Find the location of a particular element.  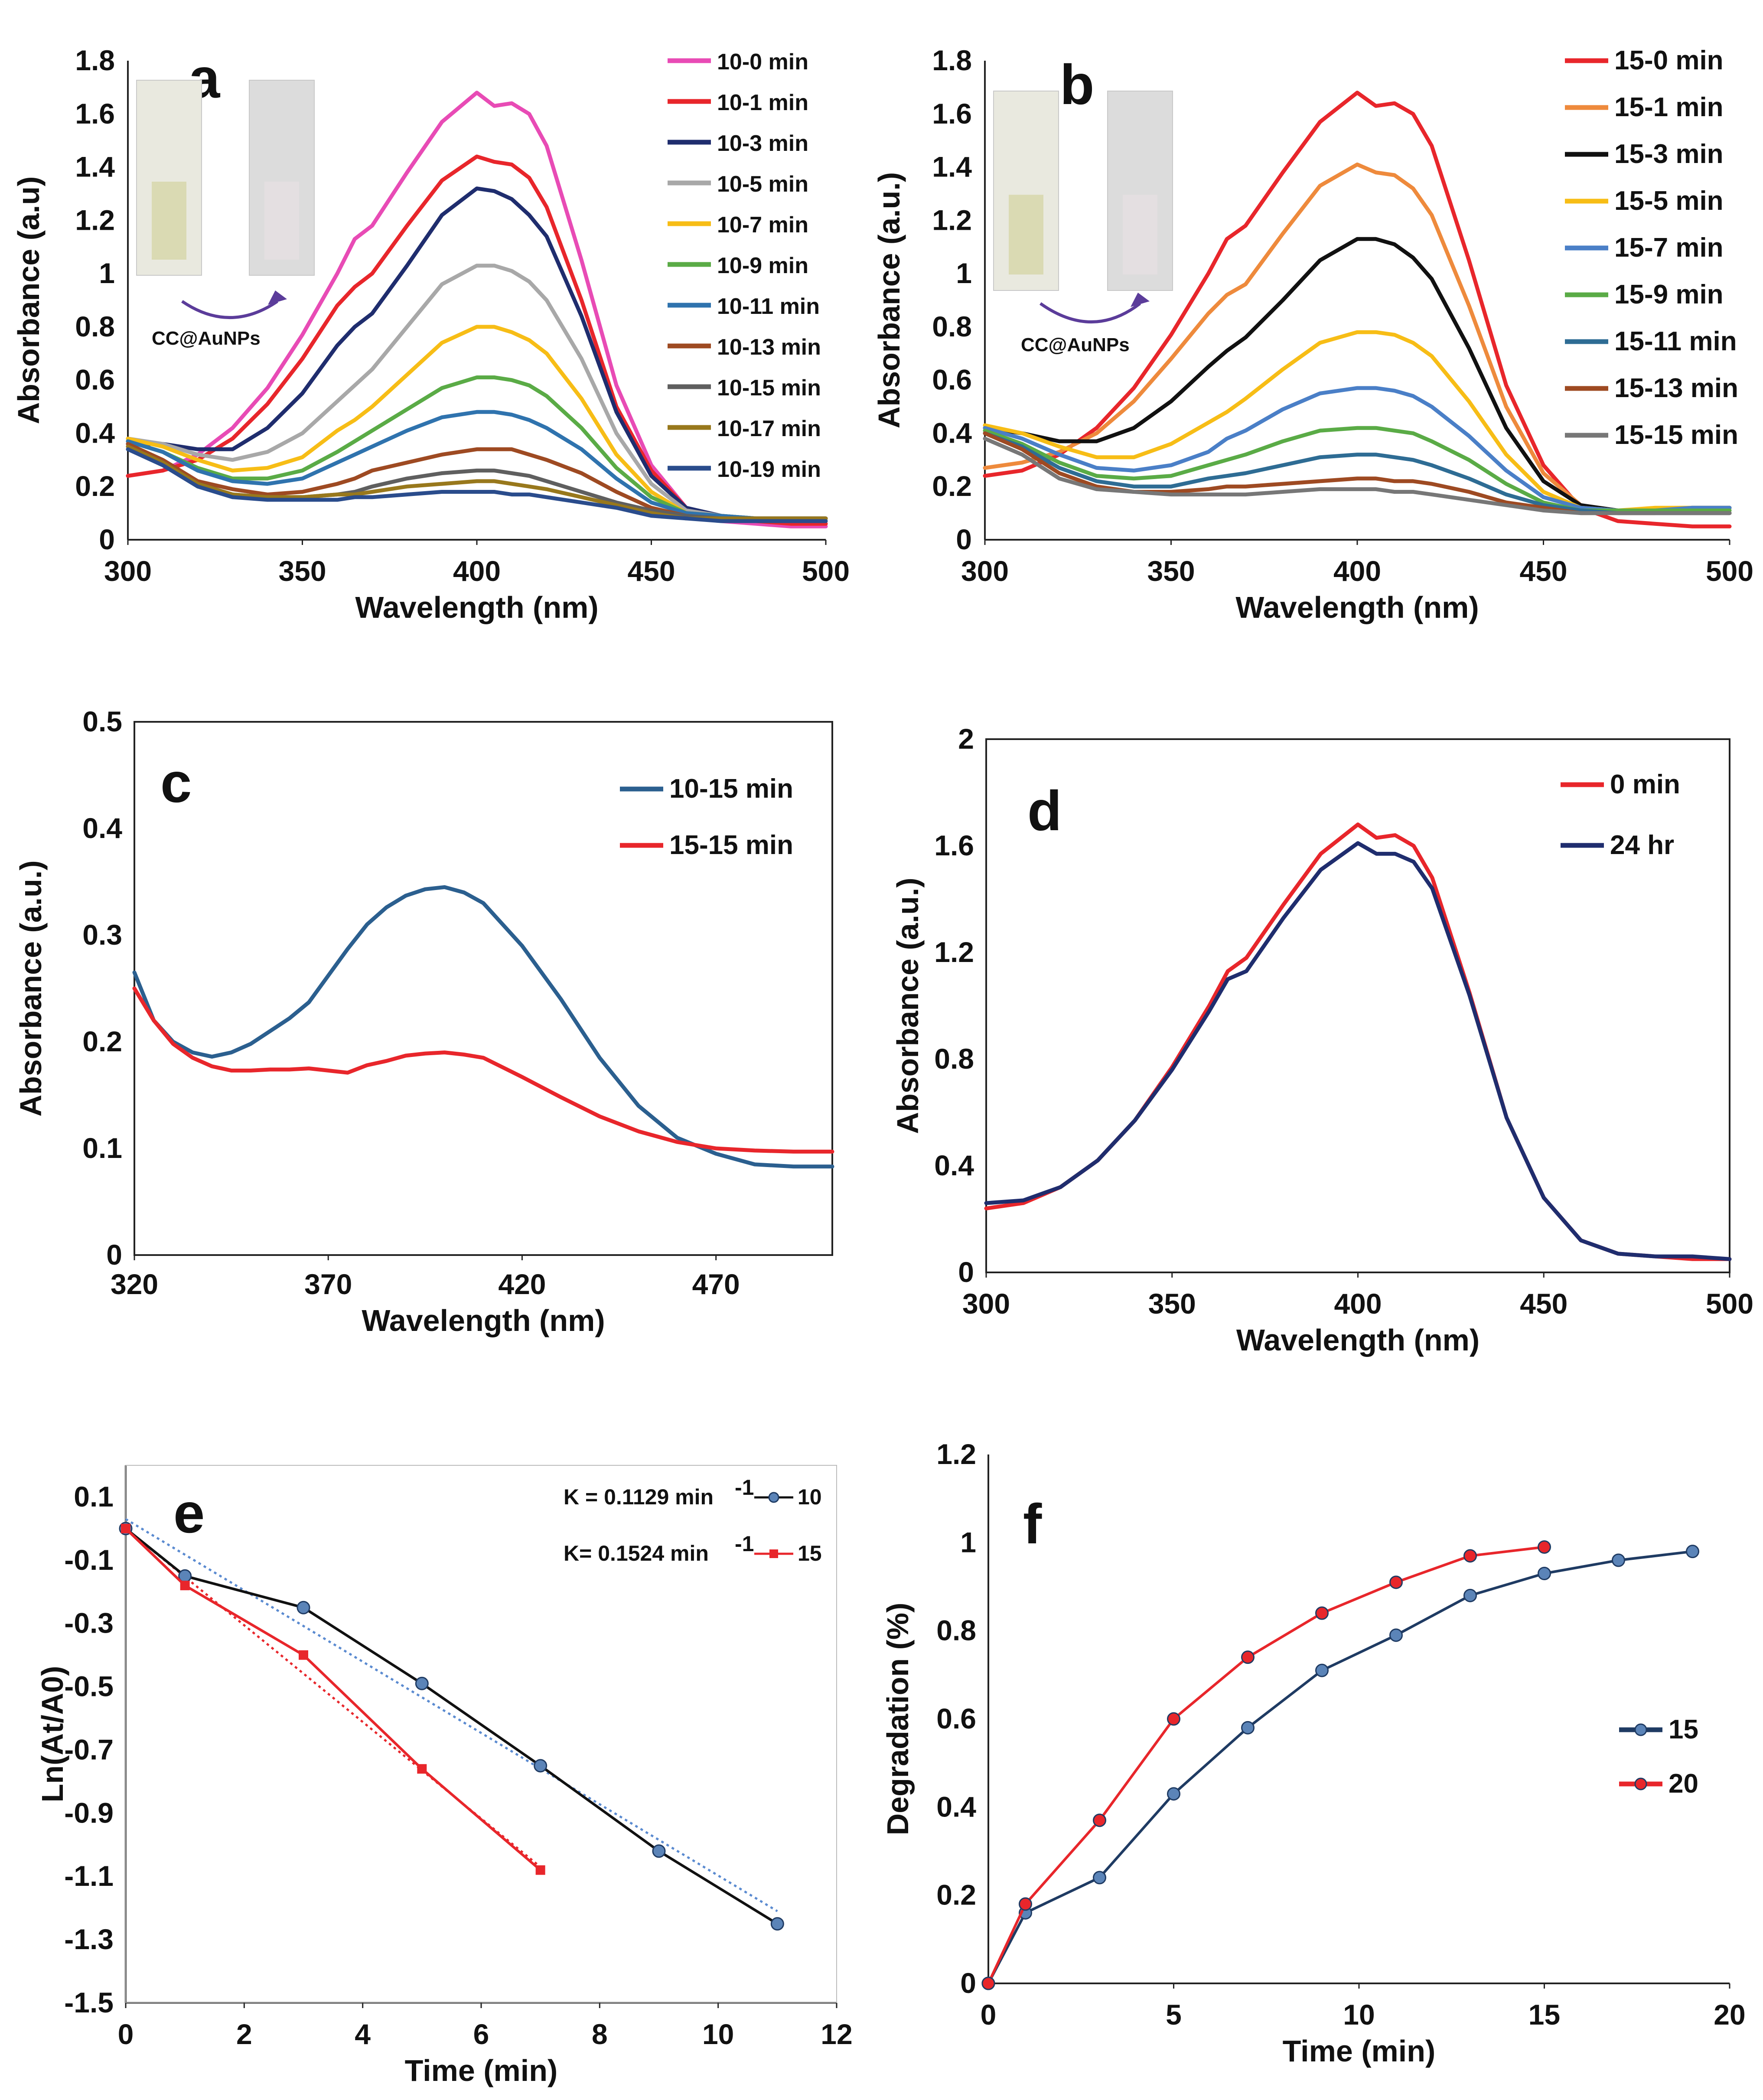

series-line-10-3-min is located at coordinates (477, 353).